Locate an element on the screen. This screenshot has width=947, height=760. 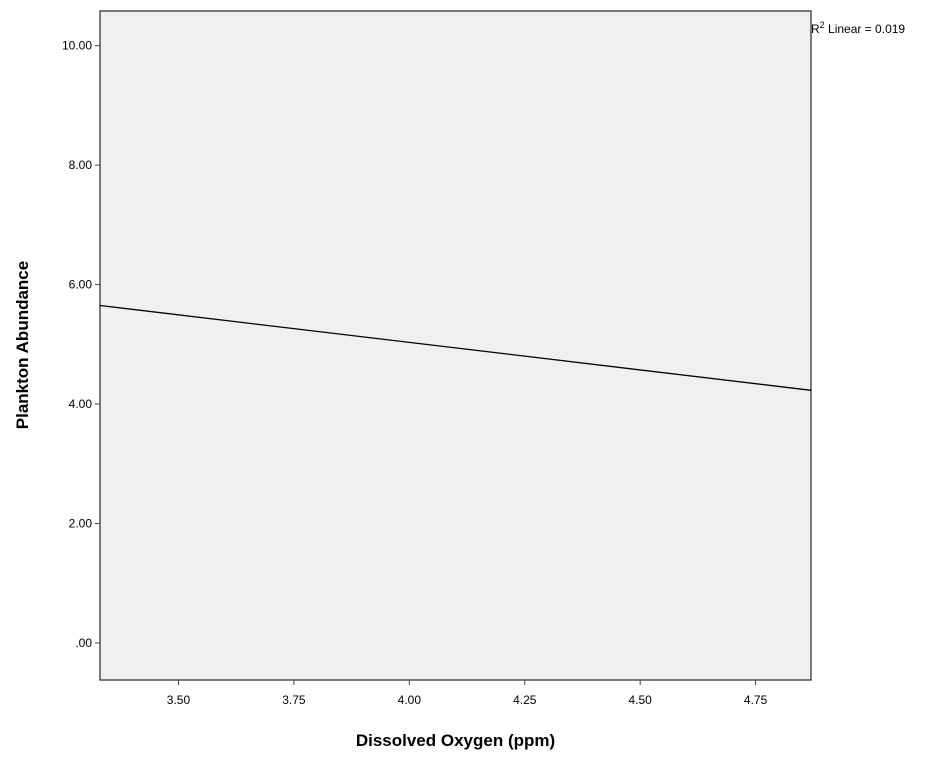
x-tick-label: 3.50 is located at coordinates (179, 700).